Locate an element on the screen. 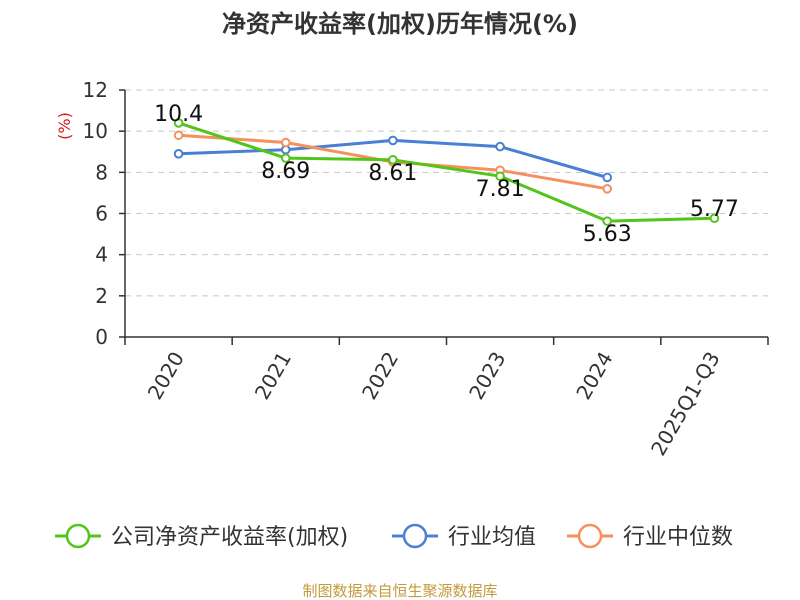 This screenshot has height=600, width=800. x-tick-label-0: 2020 is located at coordinates (166, 376).